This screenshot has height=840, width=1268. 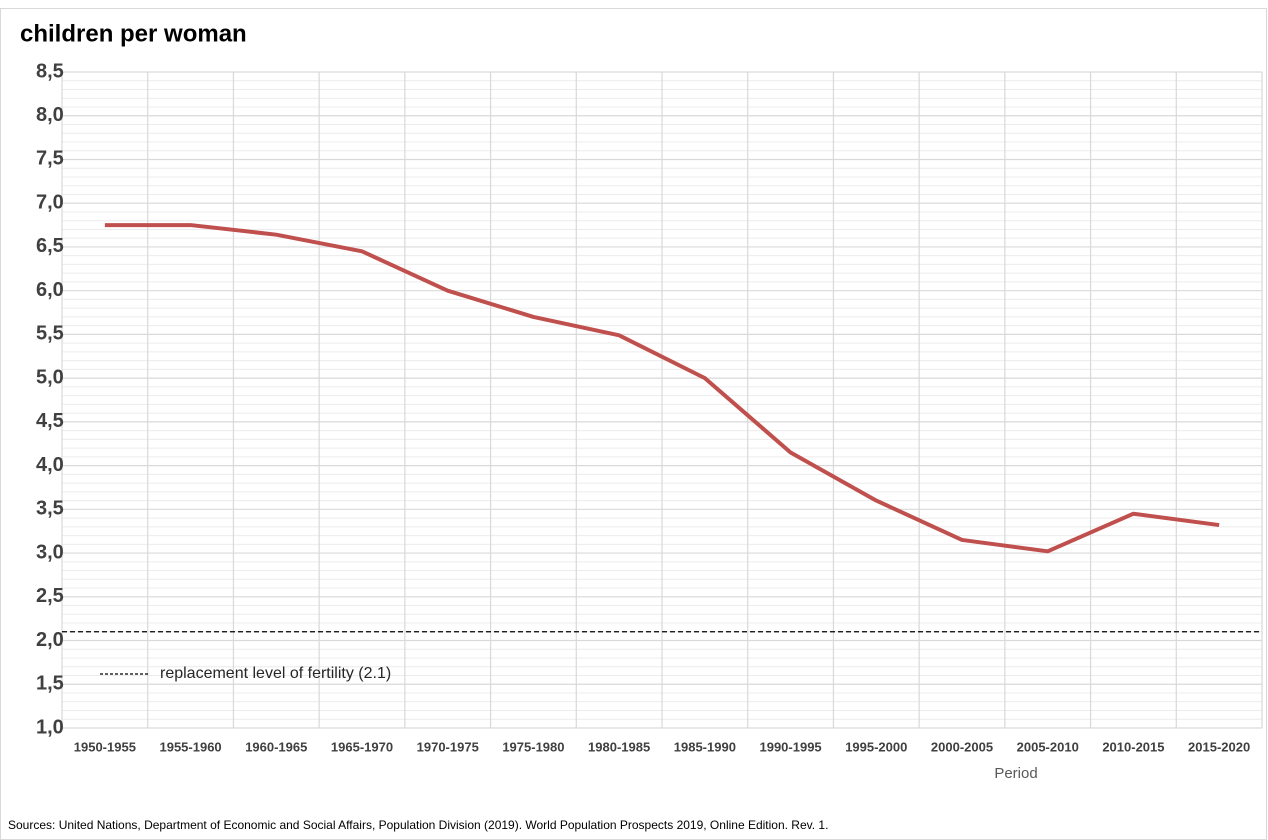 I want to click on x-tick-label: 1960-1965, so click(x=276, y=746).